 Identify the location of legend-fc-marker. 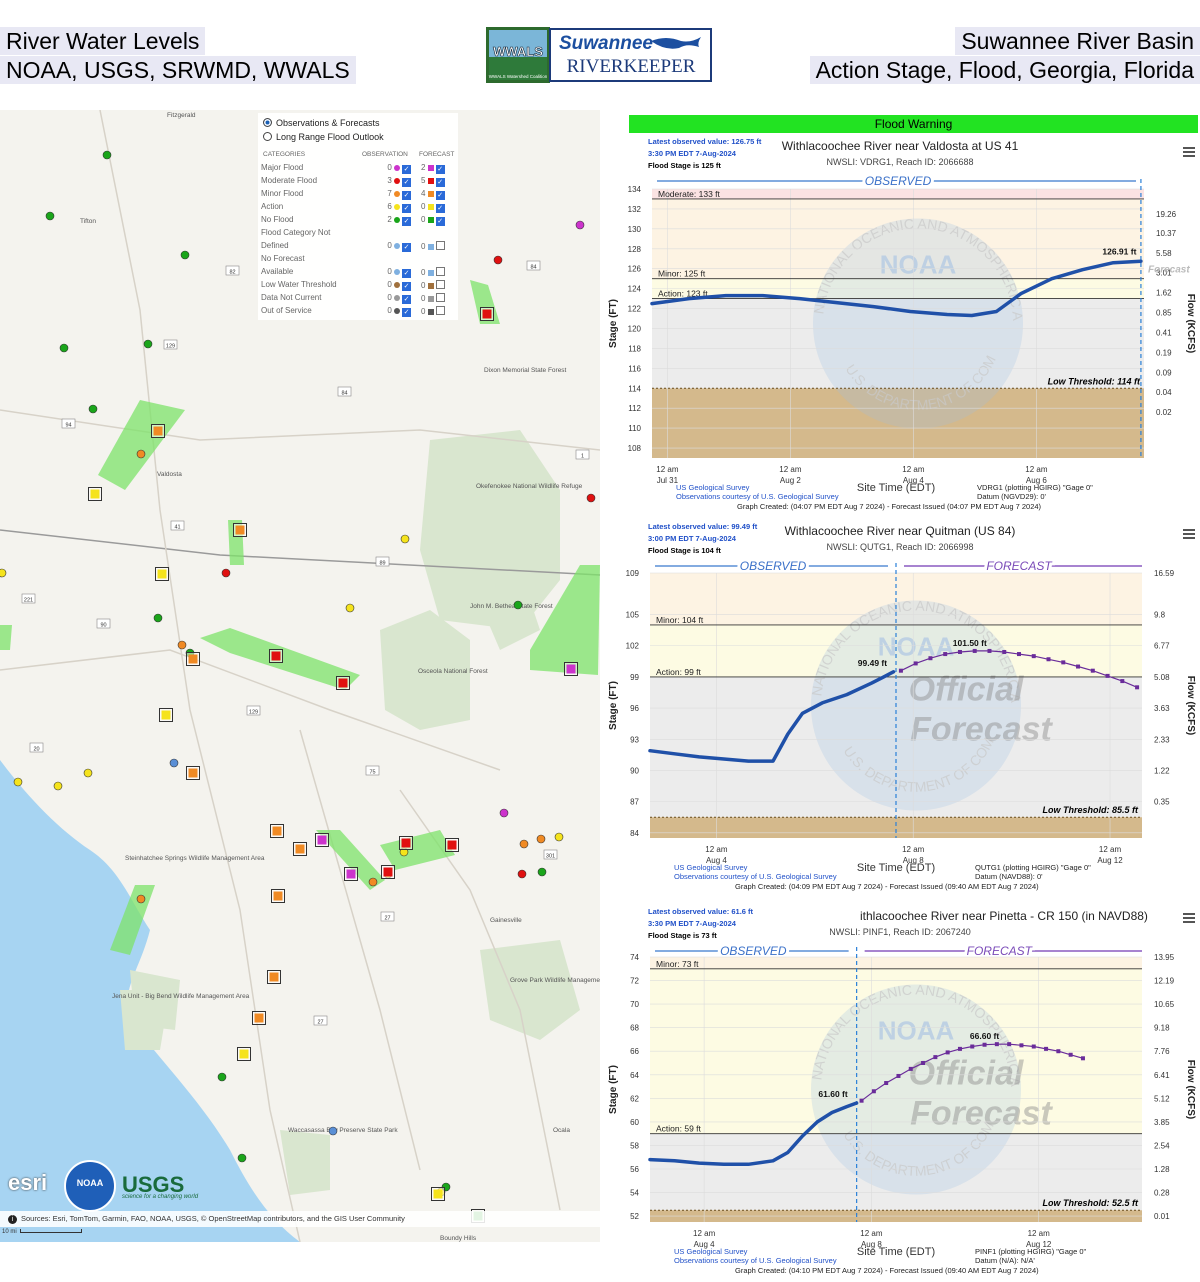
(430, 299).